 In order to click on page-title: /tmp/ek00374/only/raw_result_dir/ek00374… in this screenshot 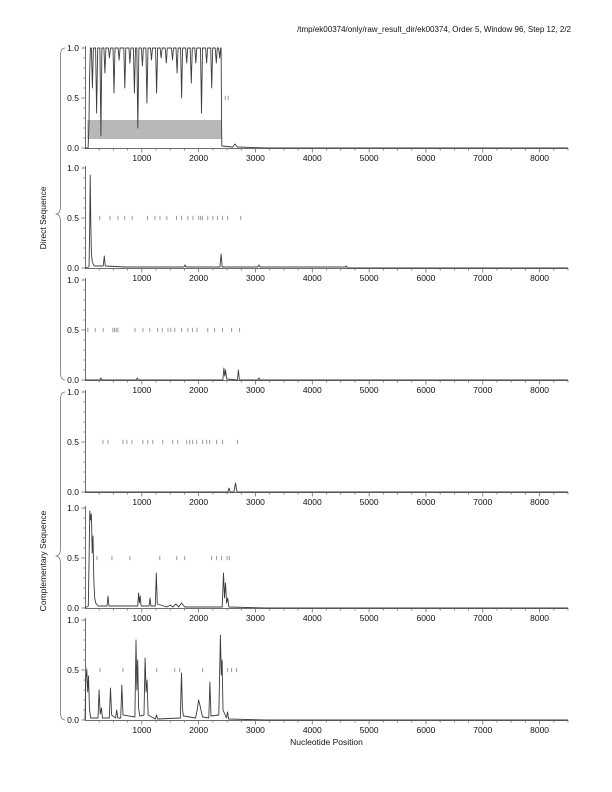, I will do `click(434, 29)`.